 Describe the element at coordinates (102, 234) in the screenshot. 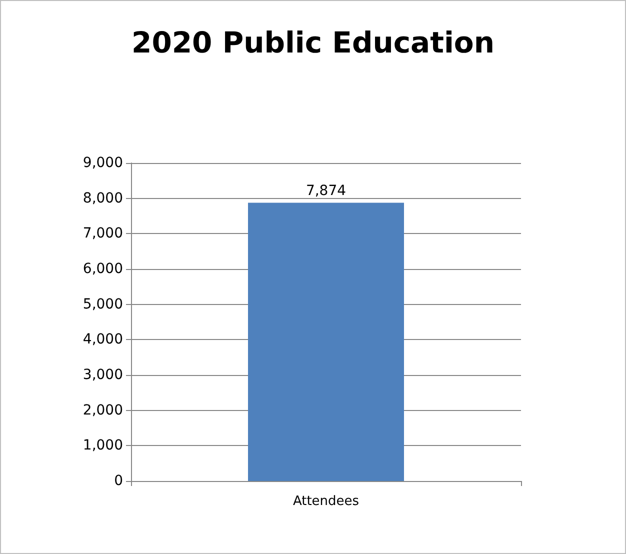

I see `y-tick-label: 7,000` at that location.